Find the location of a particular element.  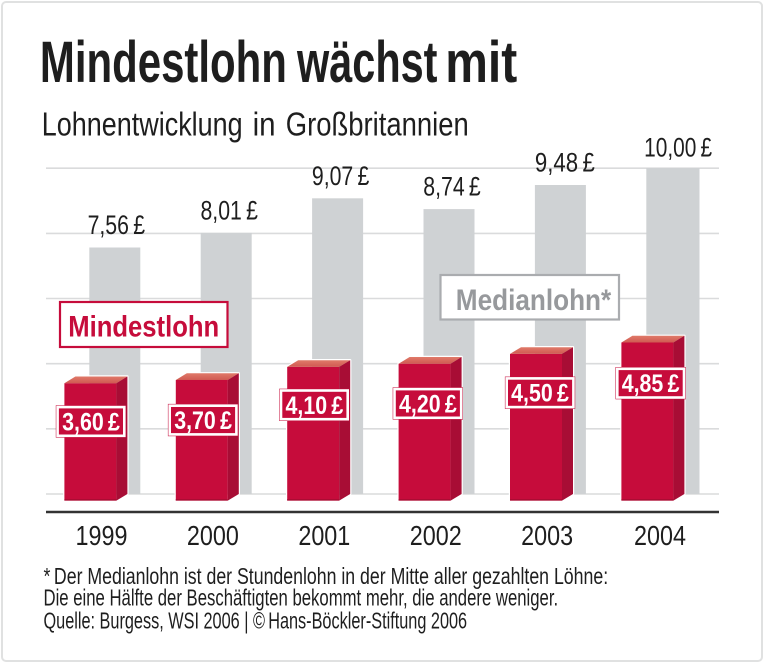

svg-text: 4,20 £ is located at coordinates (428, 404).